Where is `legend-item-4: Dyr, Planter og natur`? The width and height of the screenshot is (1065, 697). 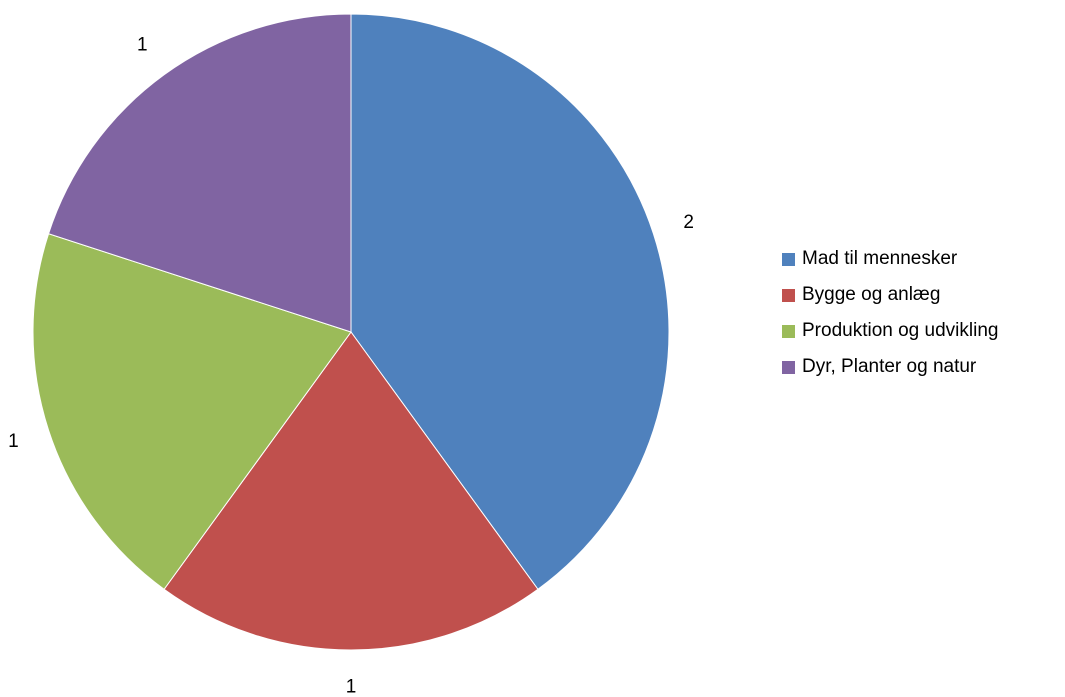
legend-item-4: Dyr, Planter og natur is located at coordinates (922, 367).